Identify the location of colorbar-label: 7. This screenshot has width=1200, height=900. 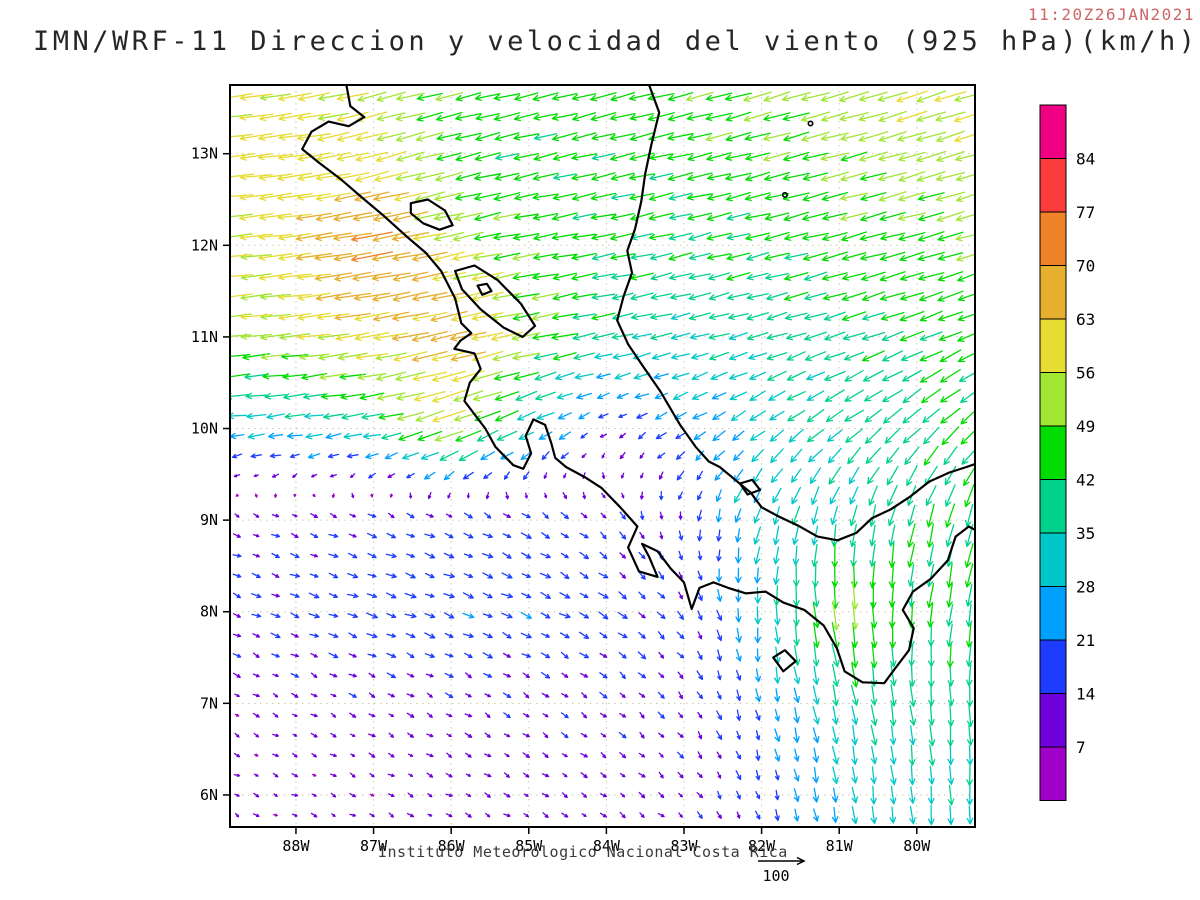
(1081, 747).